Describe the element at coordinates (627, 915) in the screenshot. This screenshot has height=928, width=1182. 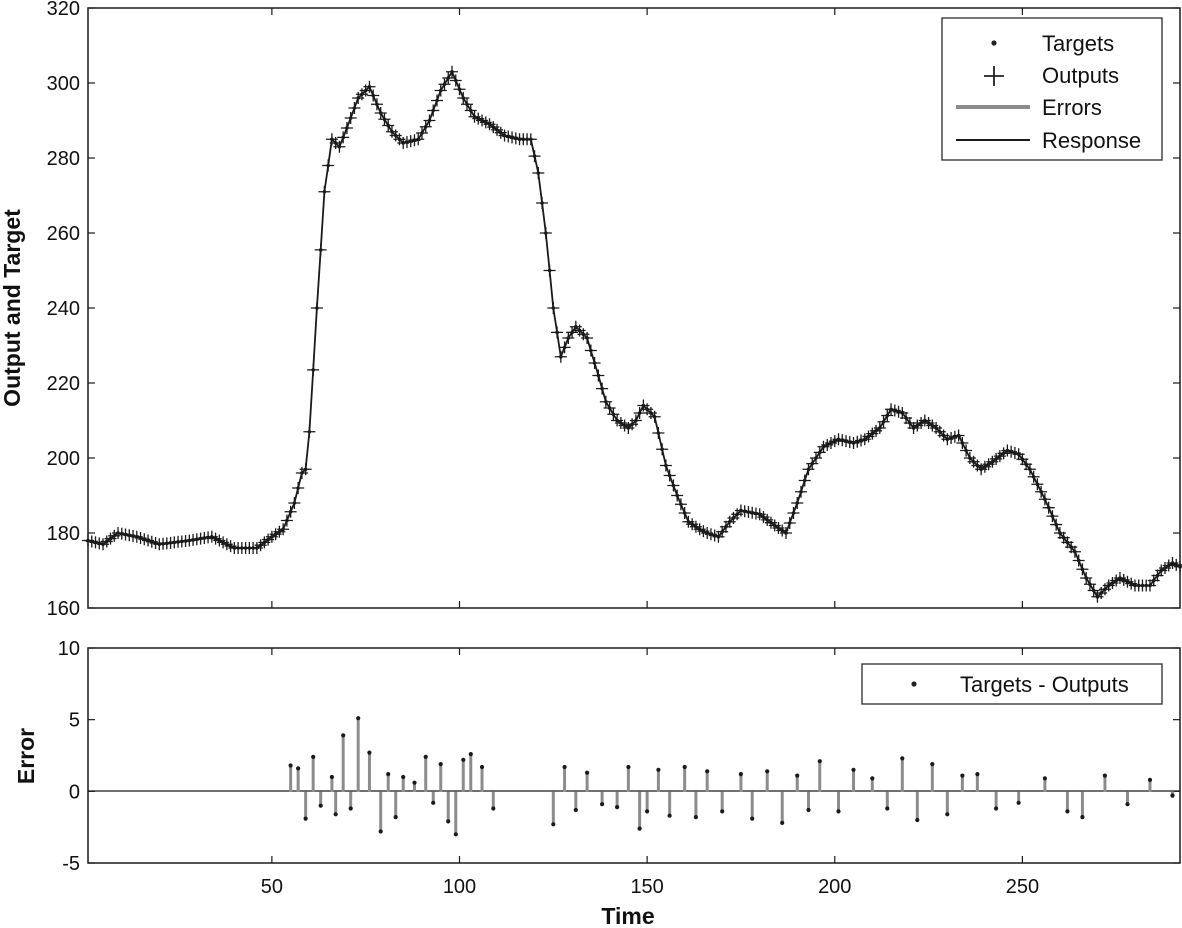
I see `x-axis-label: Time` at that location.